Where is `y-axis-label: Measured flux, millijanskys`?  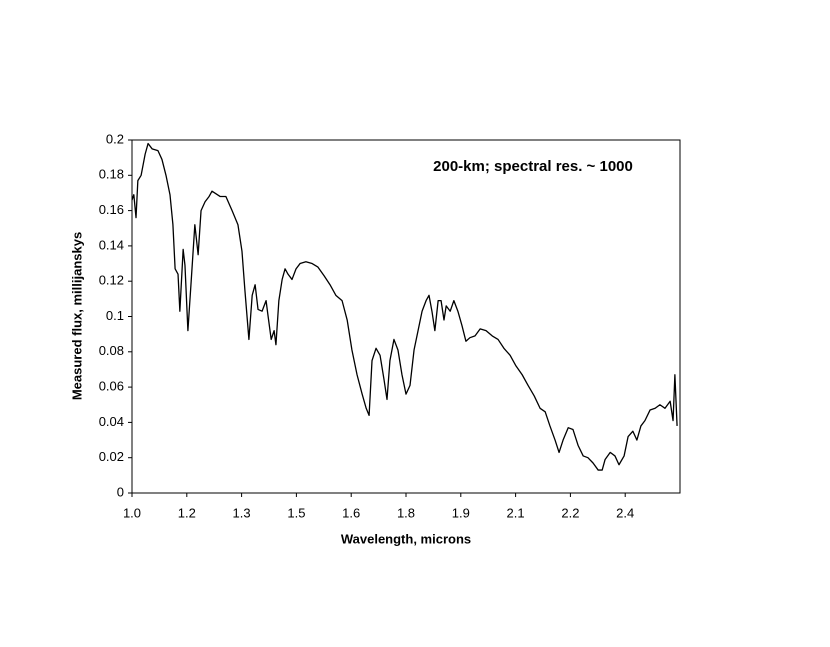
y-axis-label: Measured flux, millijanskys is located at coordinates (76, 316).